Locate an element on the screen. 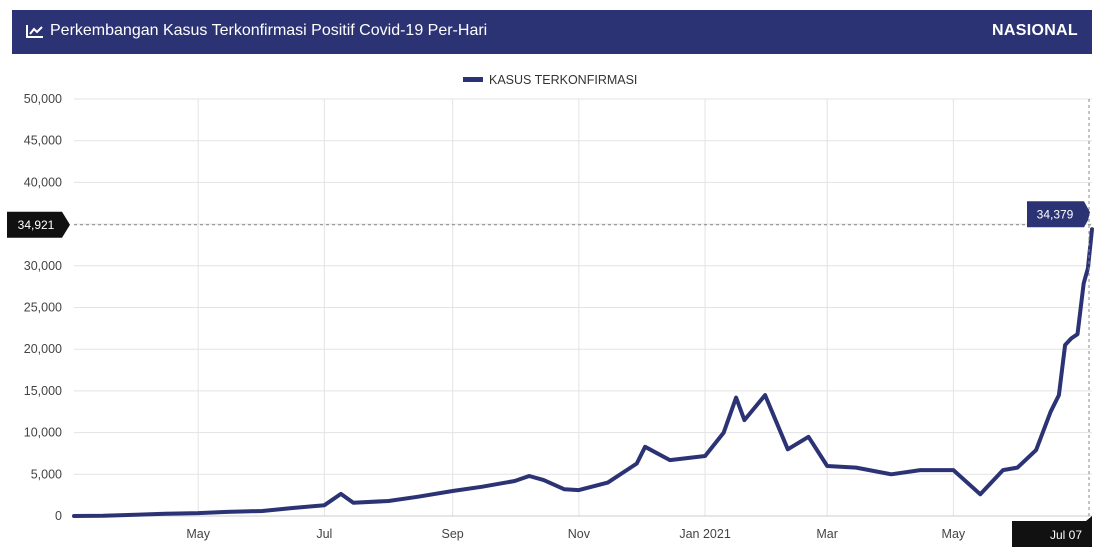  y-tick-label: 50,000 is located at coordinates (43, 99).